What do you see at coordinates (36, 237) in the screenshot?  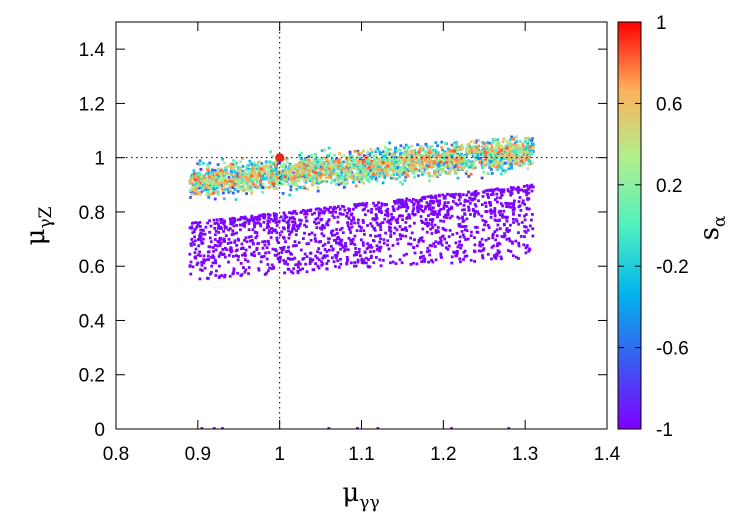 I see `y-axis-title-symbol: μ` at bounding box center [36, 237].